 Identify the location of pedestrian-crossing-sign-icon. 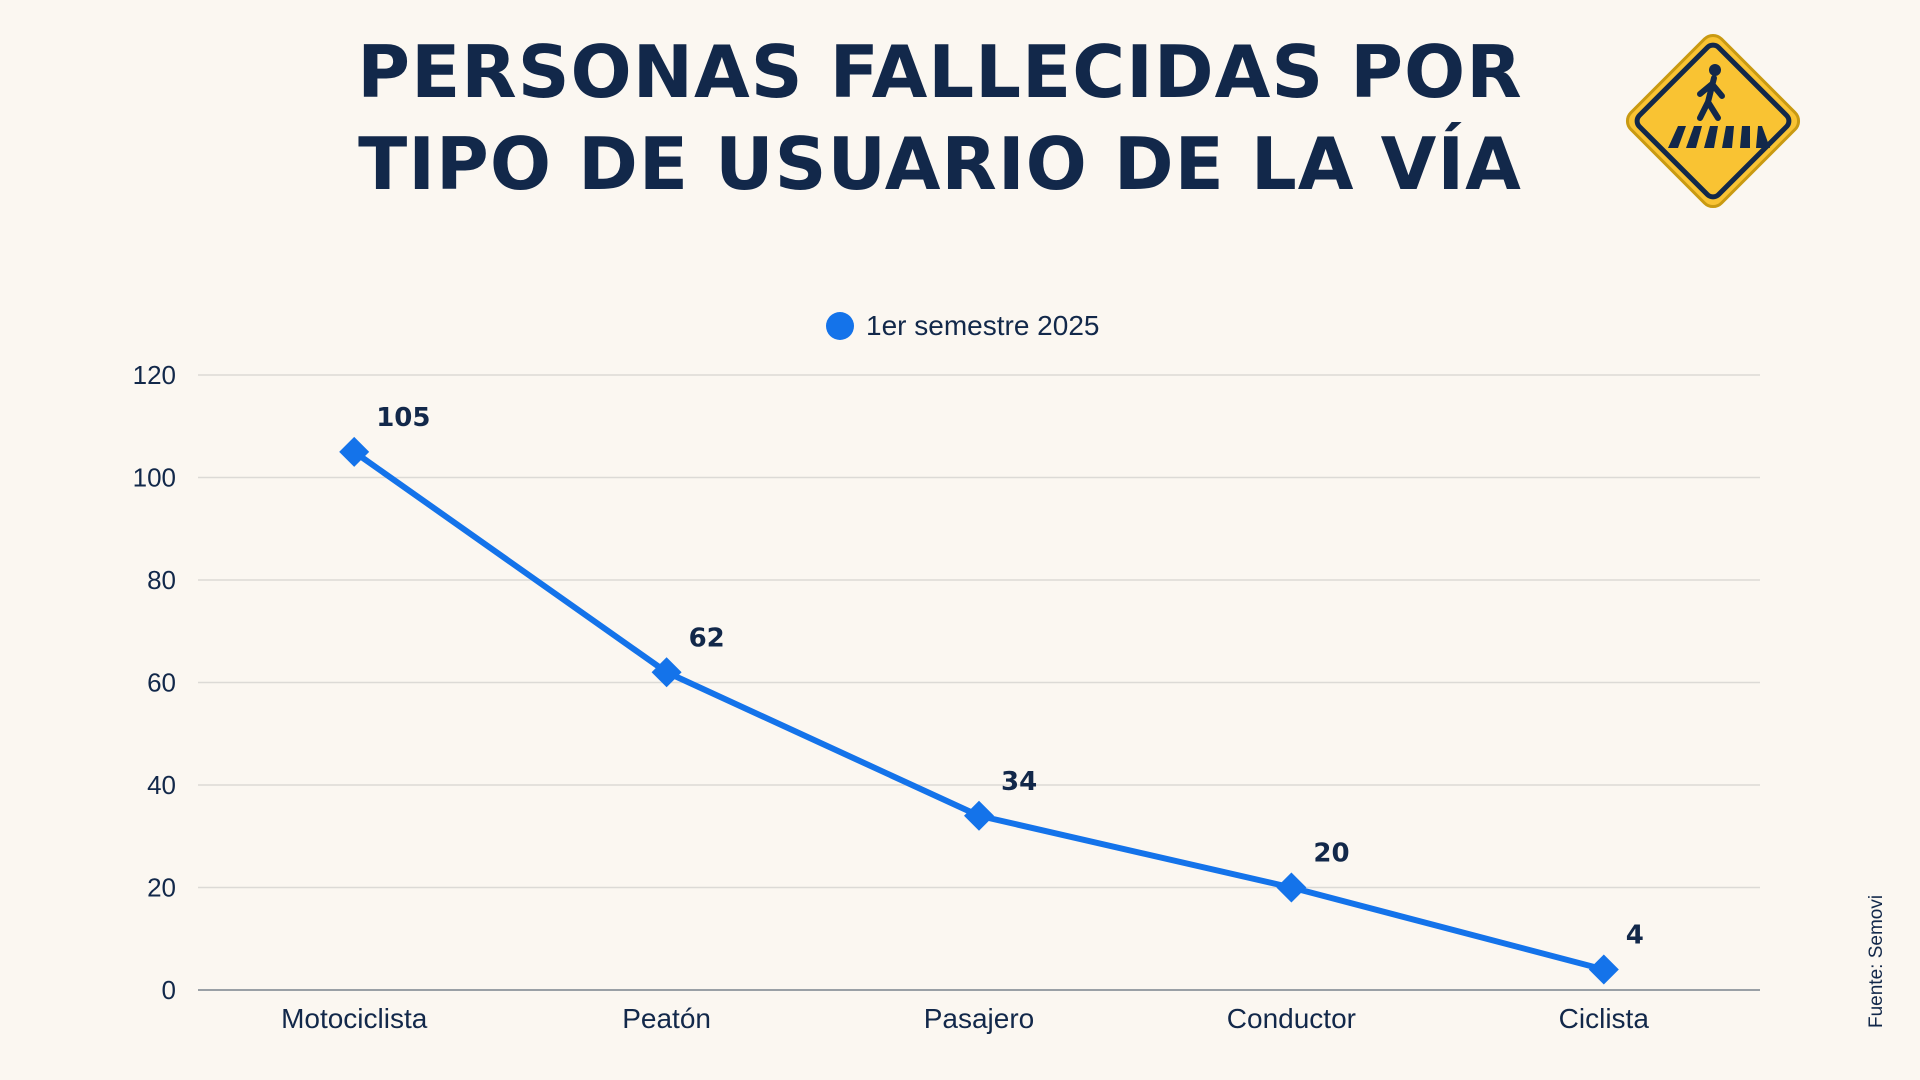
(1713, 121).